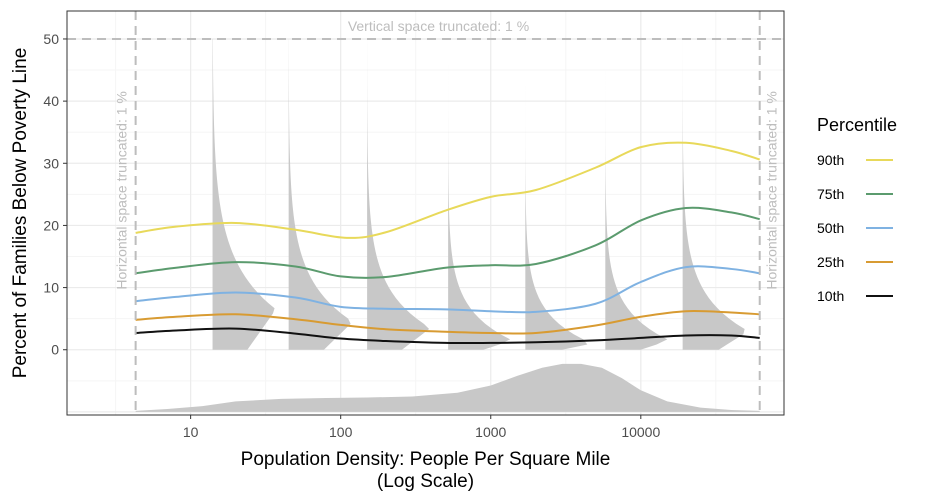 The height and width of the screenshot is (504, 936). I want to click on series-line-90th, so click(448, 190).